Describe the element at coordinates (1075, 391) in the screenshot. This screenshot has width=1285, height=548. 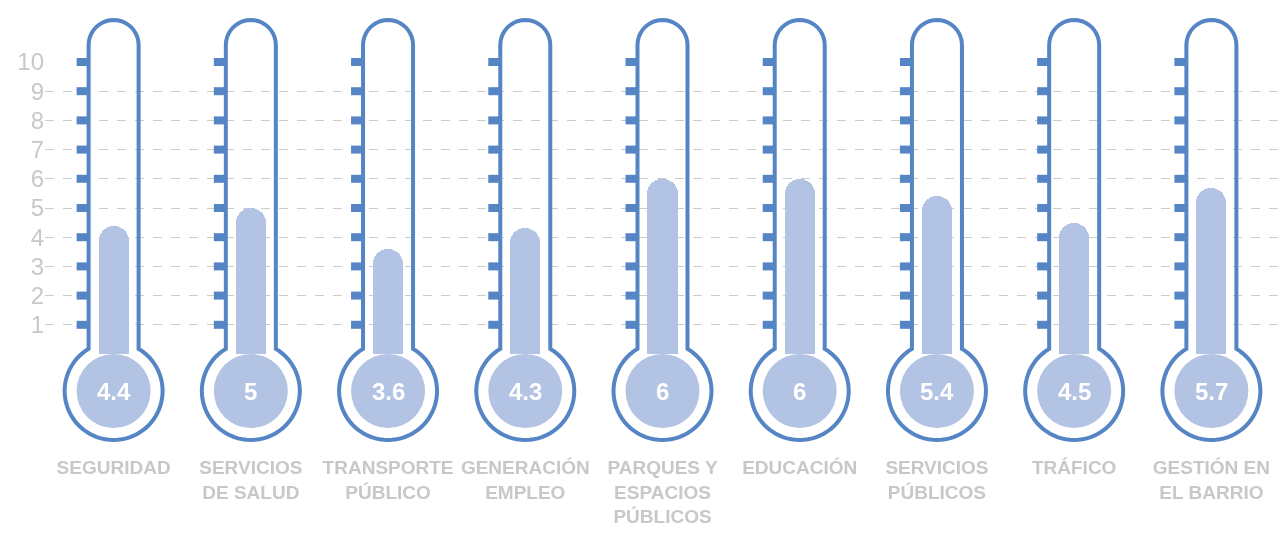
I see `data-label: 4.5` at that location.